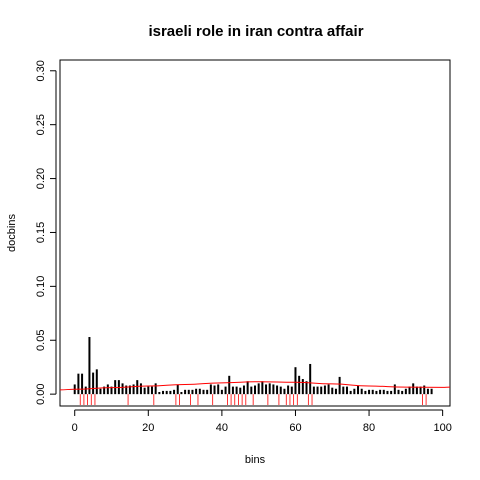 The image size is (480, 480). I want to click on x-axis: 0 20 40 60 80 100, so click(262, 422).